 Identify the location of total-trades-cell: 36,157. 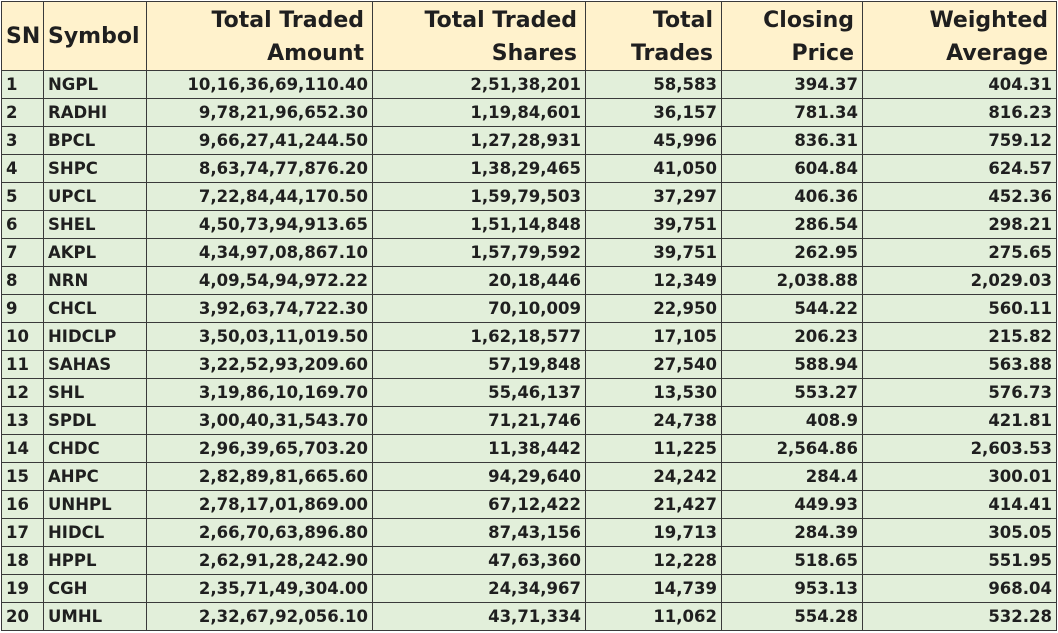
(653, 112).